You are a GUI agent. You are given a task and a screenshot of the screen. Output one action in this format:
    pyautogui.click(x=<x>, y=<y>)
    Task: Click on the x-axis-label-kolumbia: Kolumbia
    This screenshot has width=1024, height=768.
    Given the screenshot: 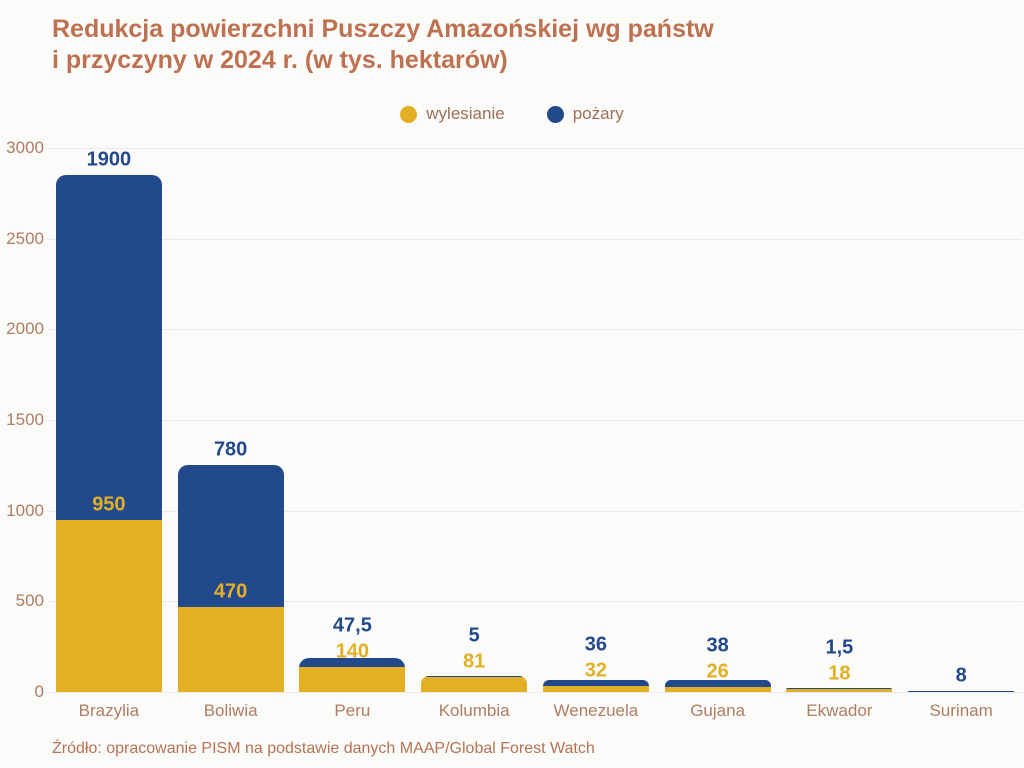 What is the action you would take?
    pyautogui.click(x=474, y=710)
    